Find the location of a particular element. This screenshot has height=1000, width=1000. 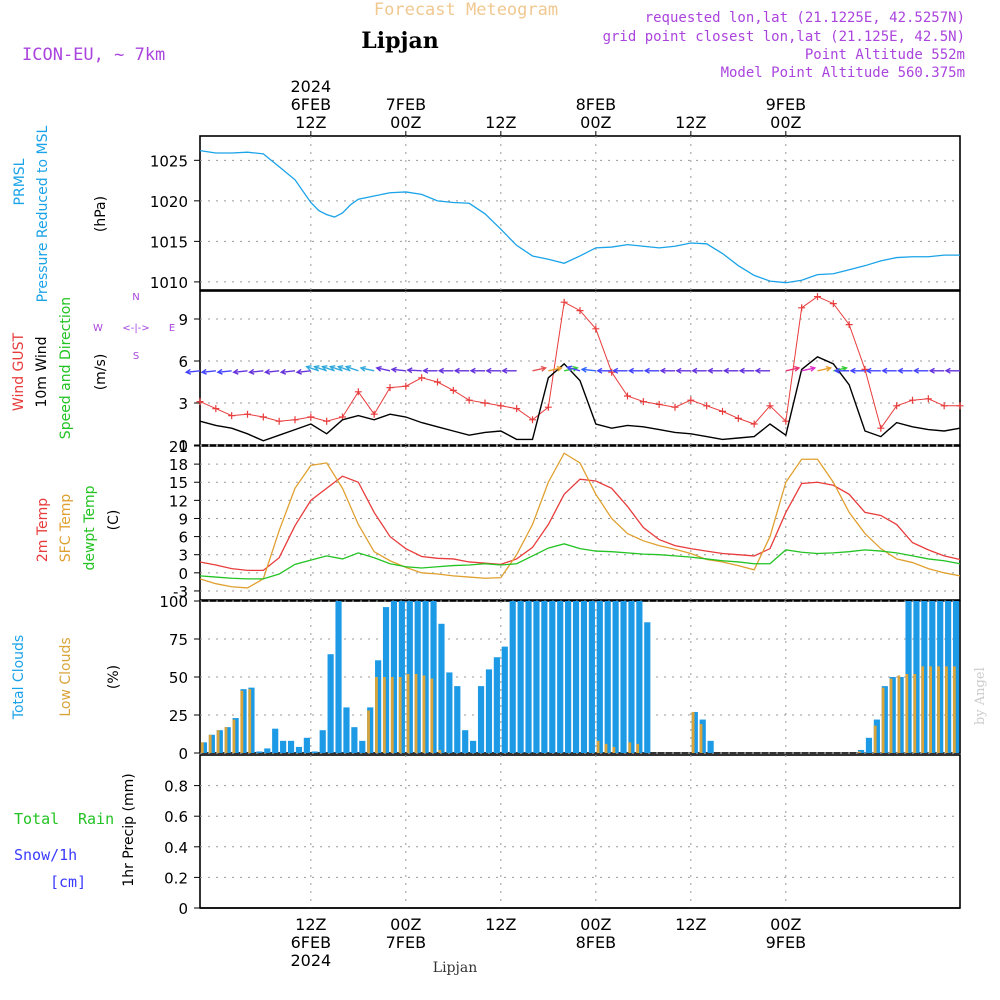

pressure-unit: (hPa) is located at coordinates (101, 214).